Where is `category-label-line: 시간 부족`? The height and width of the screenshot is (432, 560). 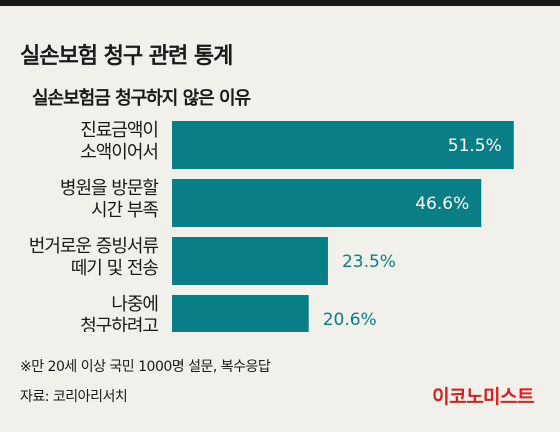 category-label-line: 시간 부족 is located at coordinates (124, 210).